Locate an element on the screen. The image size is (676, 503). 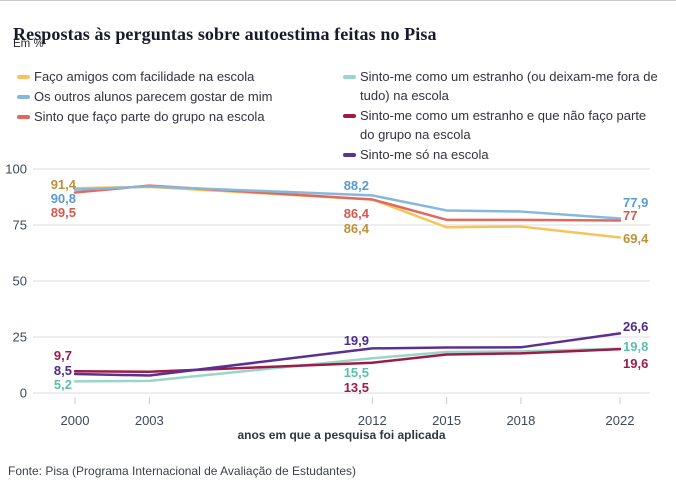
data-label-parte-grupo-2012: 86,4 is located at coordinates (357, 213).